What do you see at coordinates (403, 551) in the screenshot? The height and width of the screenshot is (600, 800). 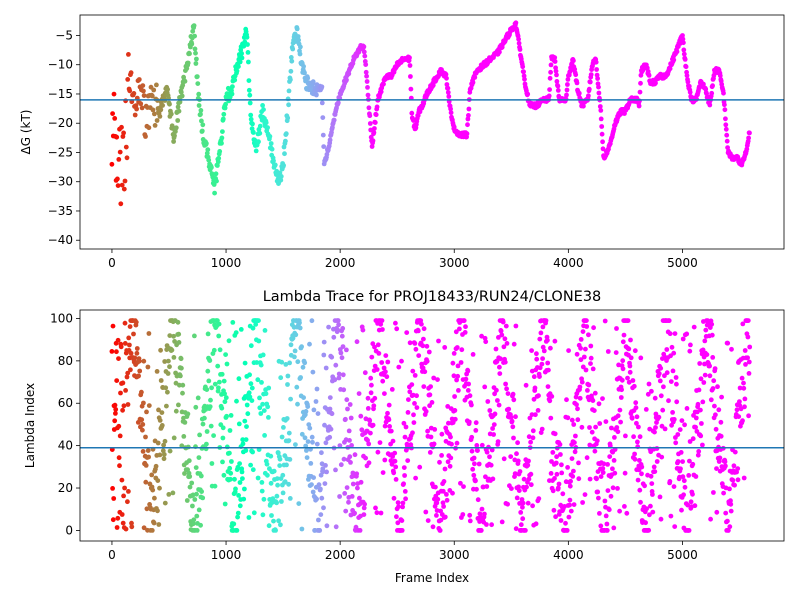 I see `lambda-x-ticks: 0 1000 2000 3000 4000 5000` at bounding box center [403, 551].